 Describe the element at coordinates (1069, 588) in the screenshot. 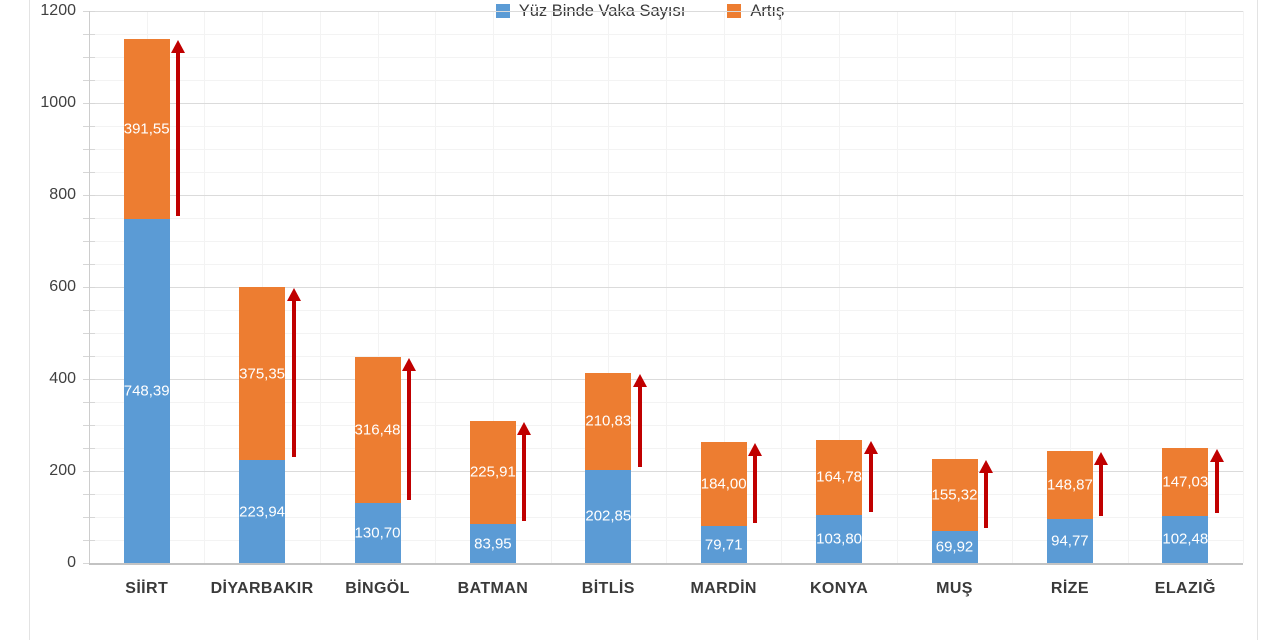

I see `x-axis-category-label: RİZE` at that location.